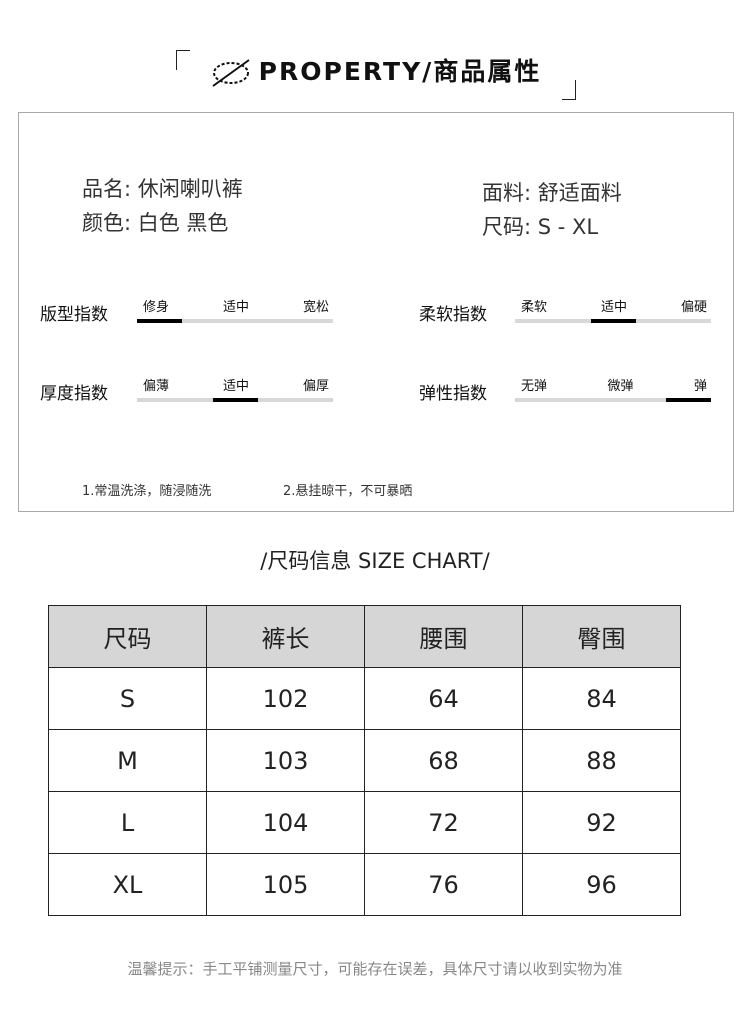 Image resolution: width=750 pixels, height=1027 pixels. What do you see at coordinates (231, 73) in the screenshot?
I see `leaf-slash-icon` at bounding box center [231, 73].